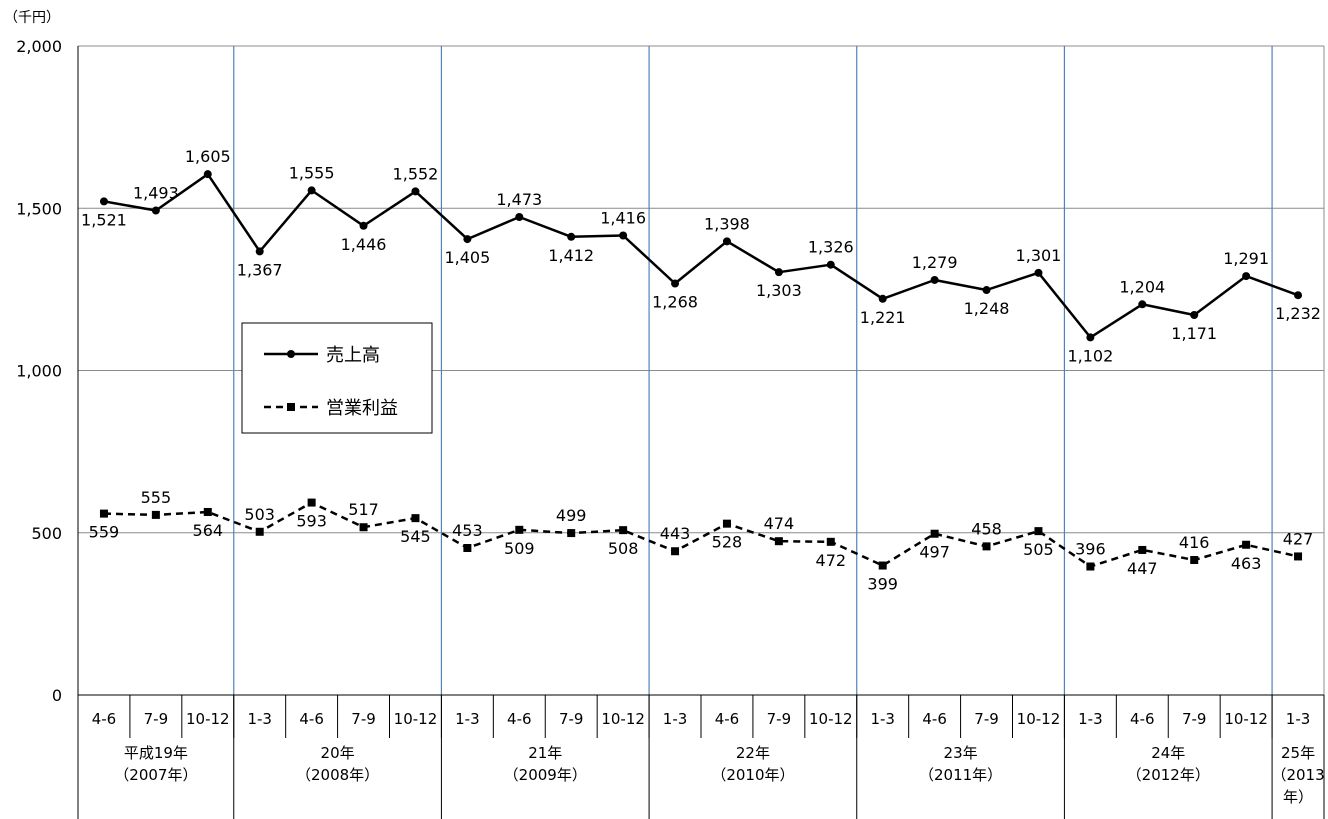  Describe the element at coordinates (1142, 286) in the screenshot. I see `data-label: 1,204` at that location.